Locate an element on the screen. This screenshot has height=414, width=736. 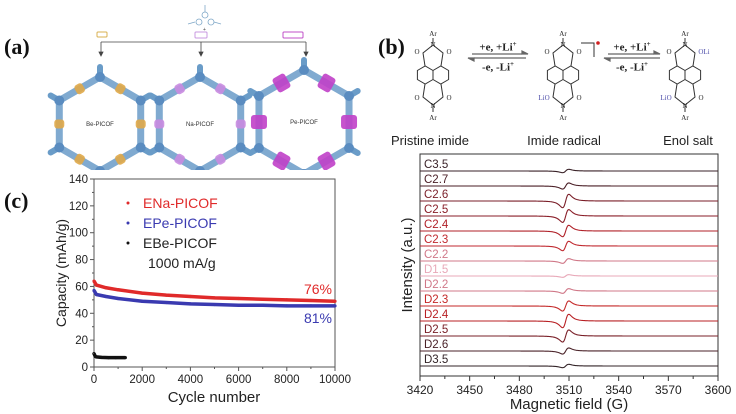
cycling-y-axis-label: Capacity (mAh/g) is located at coordinates (61, 273).